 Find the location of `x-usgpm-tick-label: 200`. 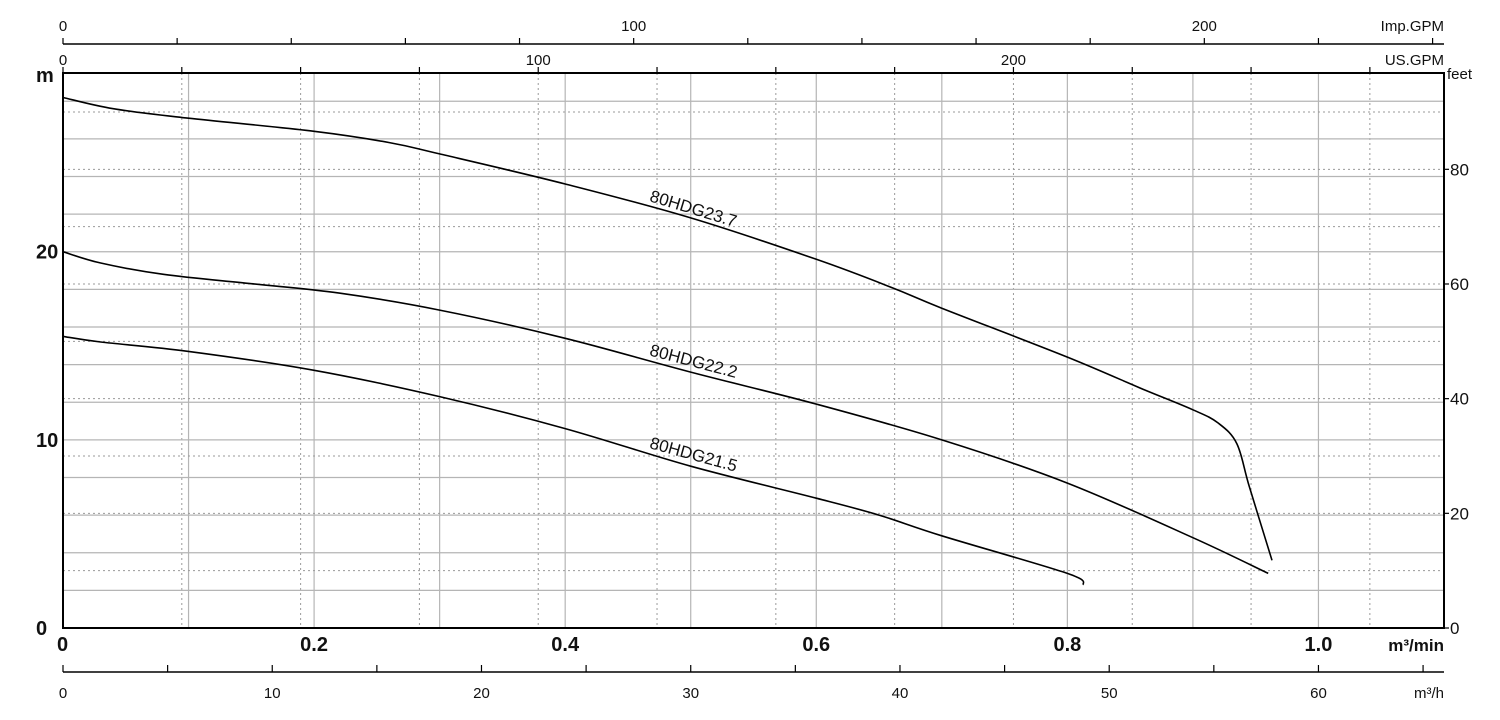

x-usgpm-tick-label: 200 is located at coordinates (1013, 60).